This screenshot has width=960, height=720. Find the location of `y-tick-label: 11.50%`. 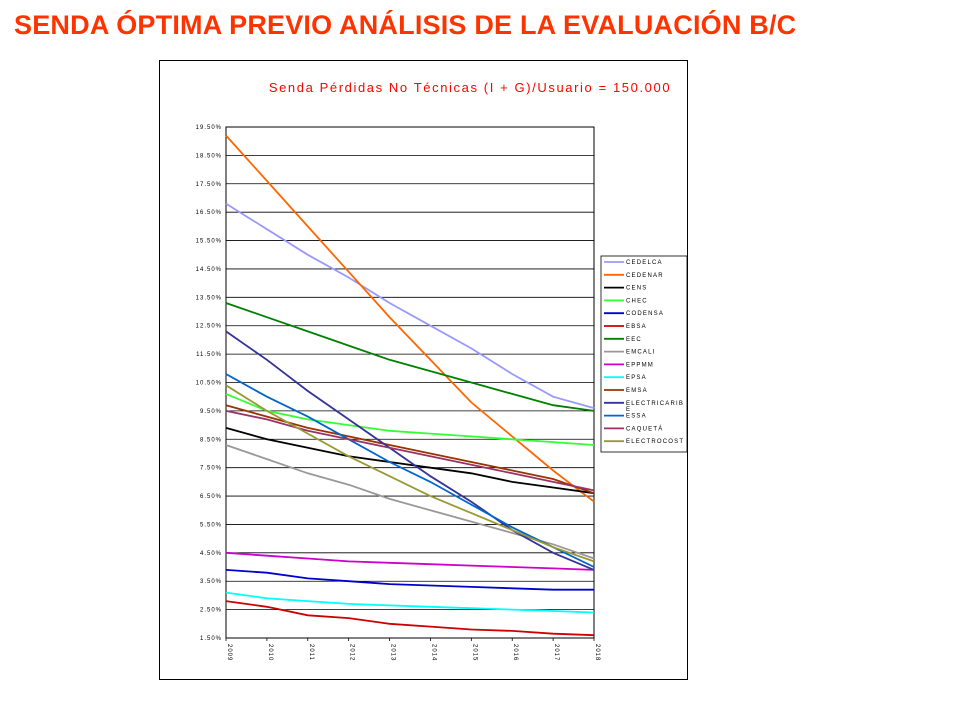

y-tick-label: 11.50% is located at coordinates (209, 355).